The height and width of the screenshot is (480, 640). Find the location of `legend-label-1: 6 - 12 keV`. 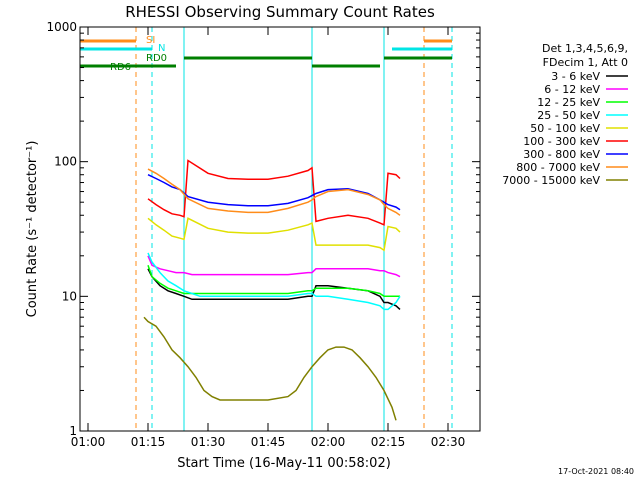

legend-label-1: 6 - 12 keV is located at coordinates (572, 89).